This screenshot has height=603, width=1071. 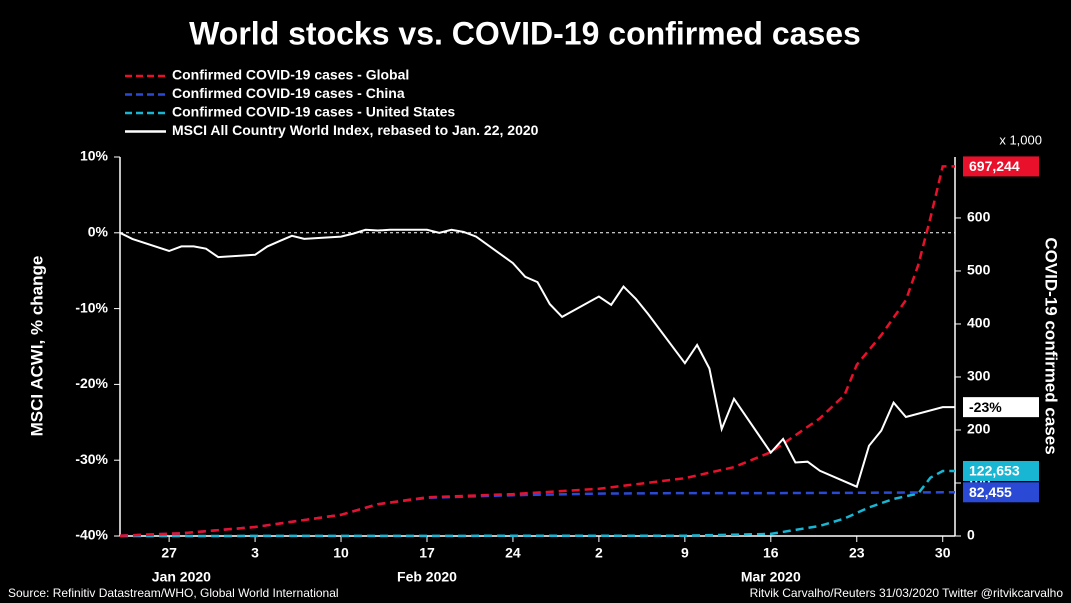 I want to click on x-tick-label: 23, so click(x=857, y=553).